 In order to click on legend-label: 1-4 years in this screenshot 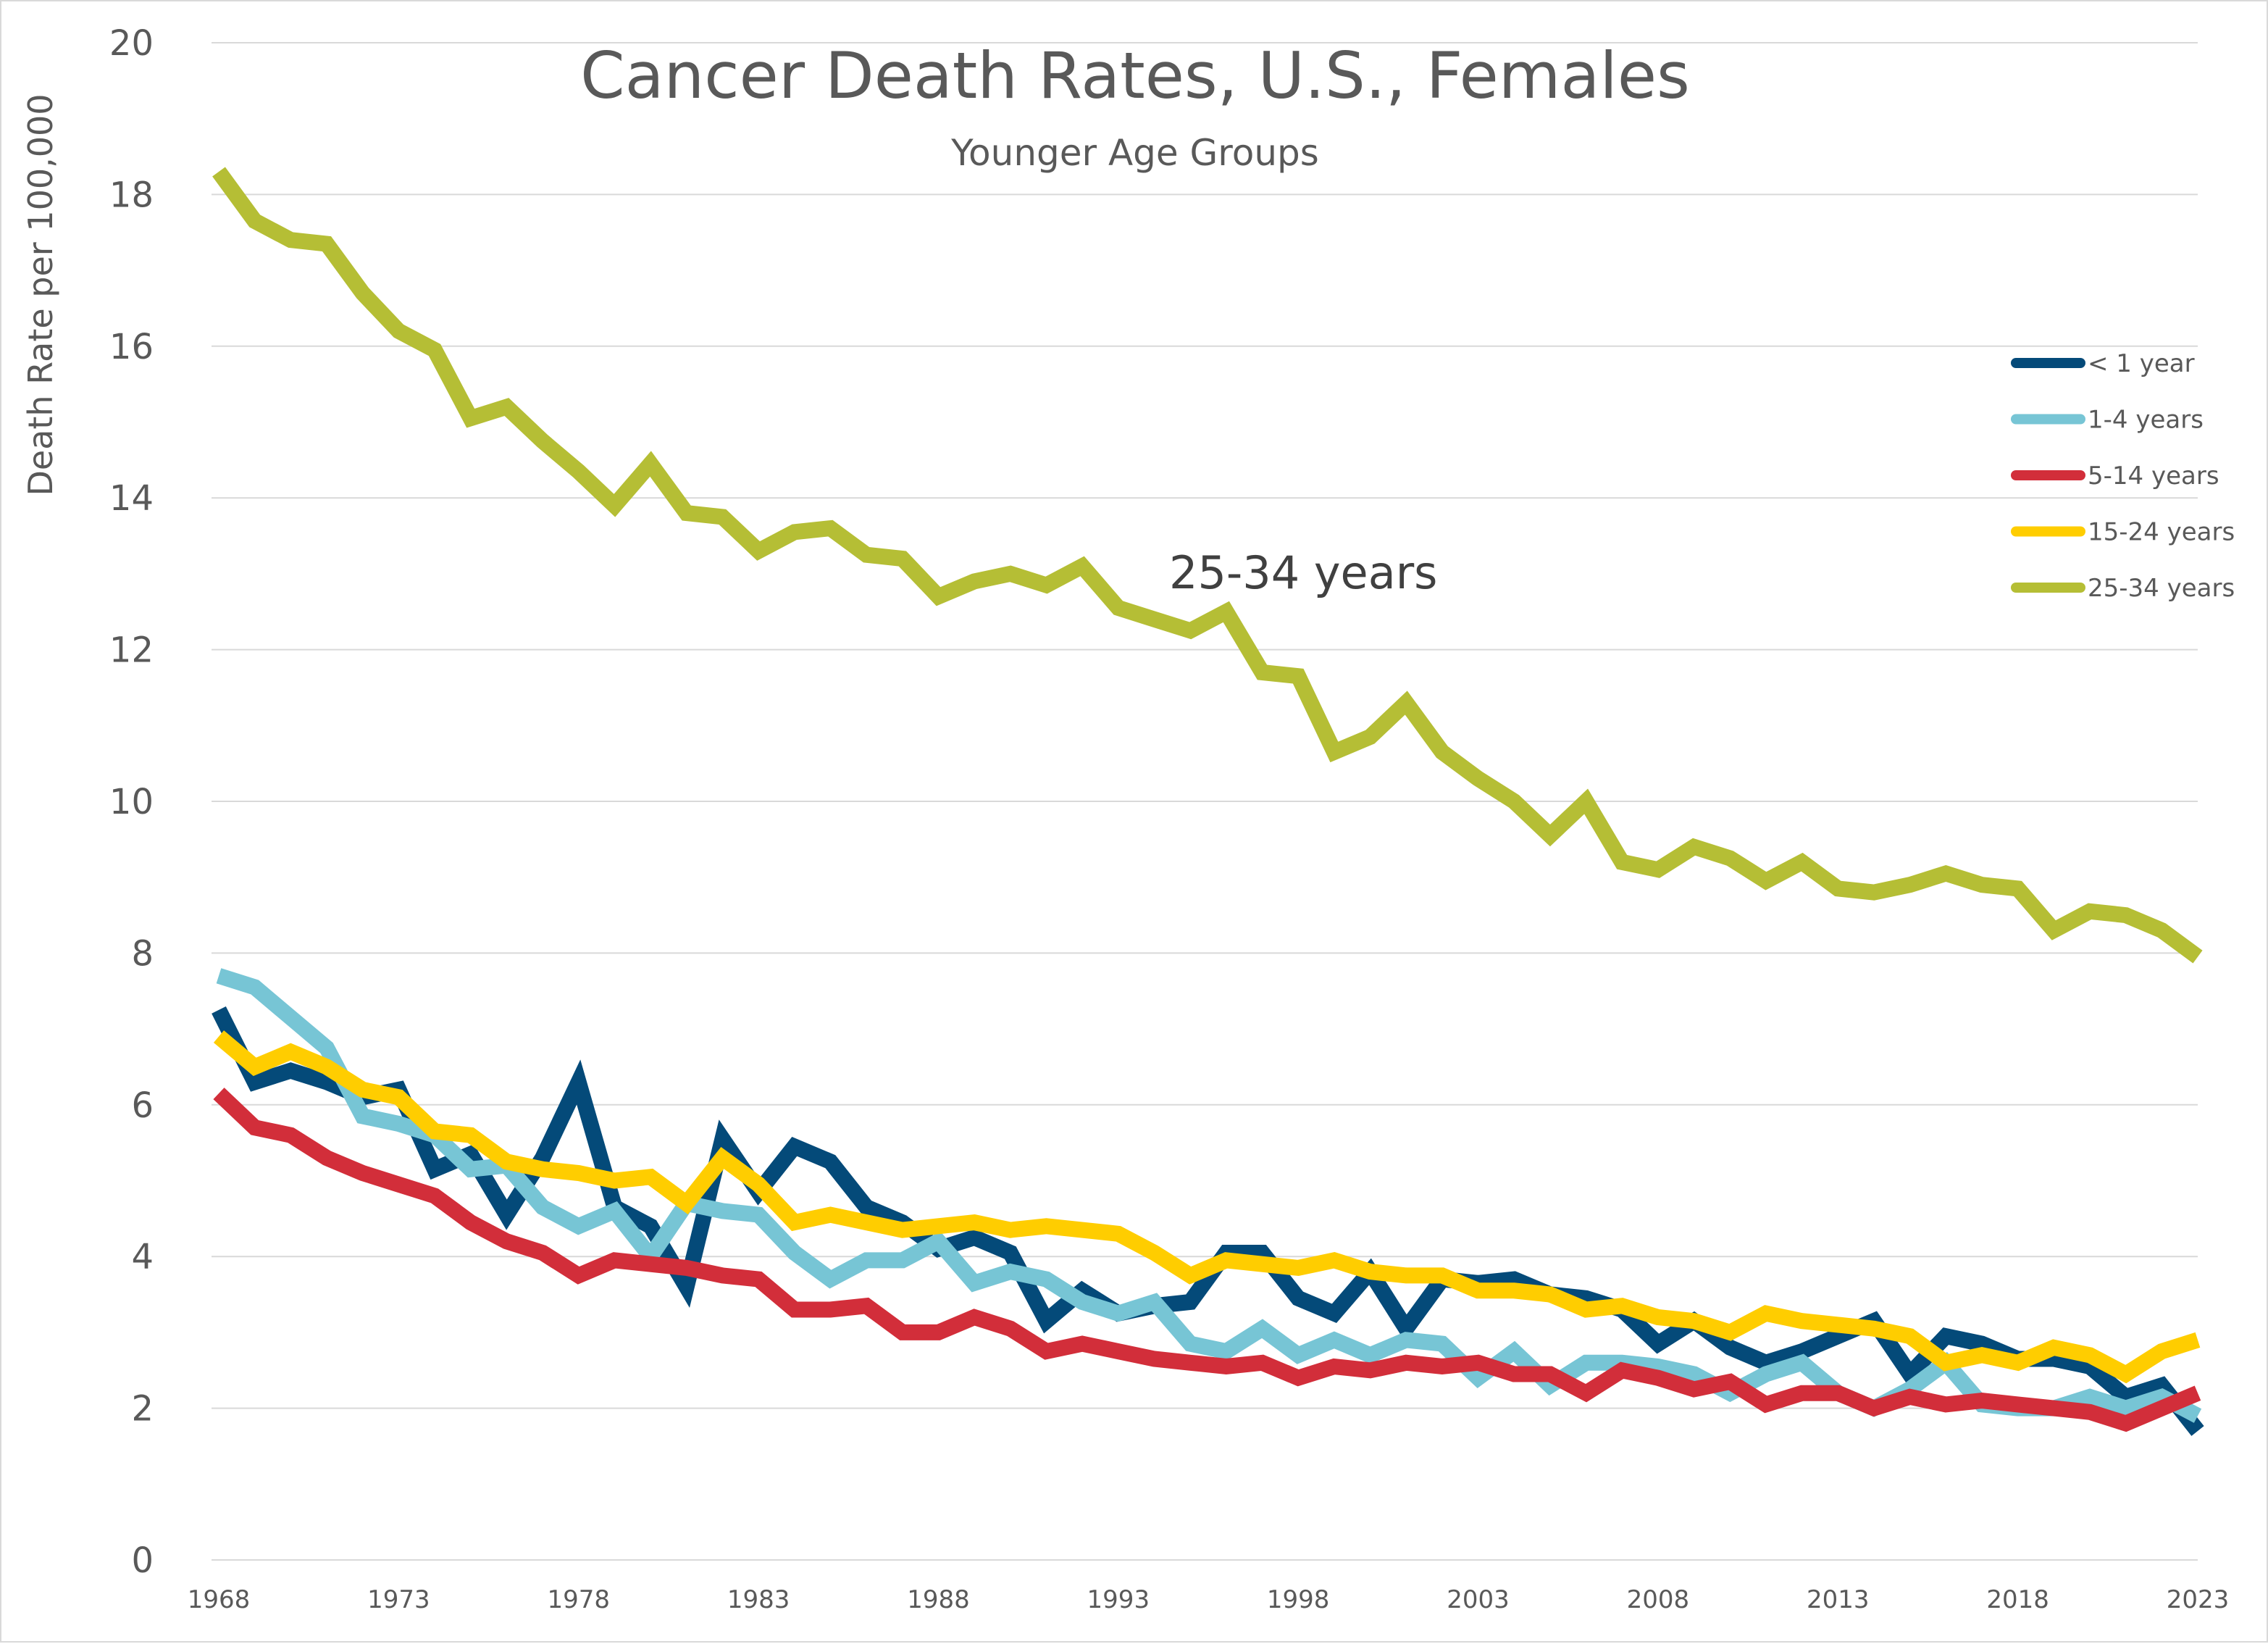, I will do `click(2146, 420)`.